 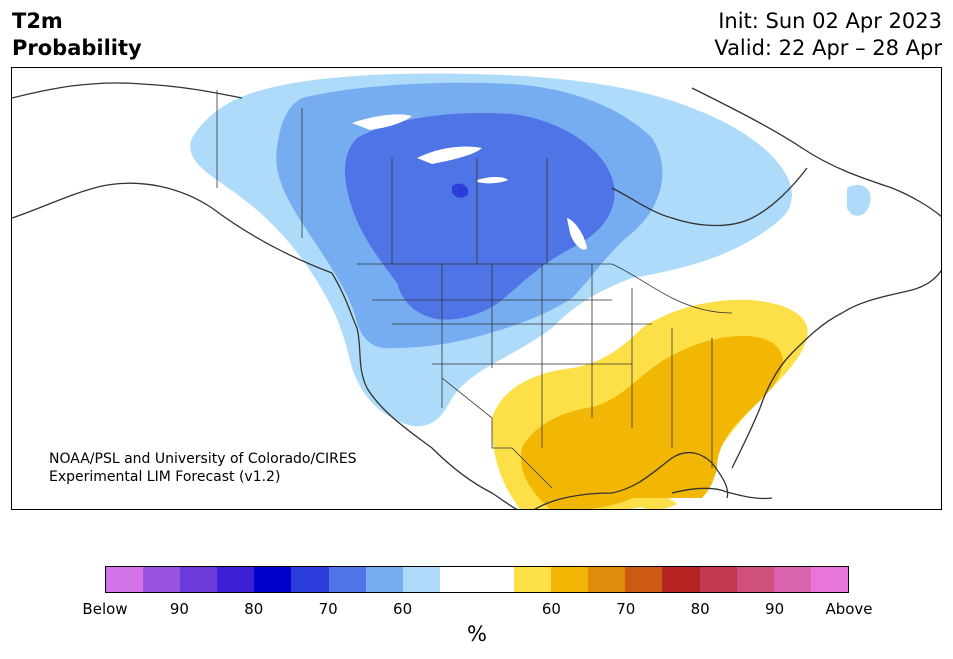 I want to click on lake-great-slave, so click(x=449, y=155).